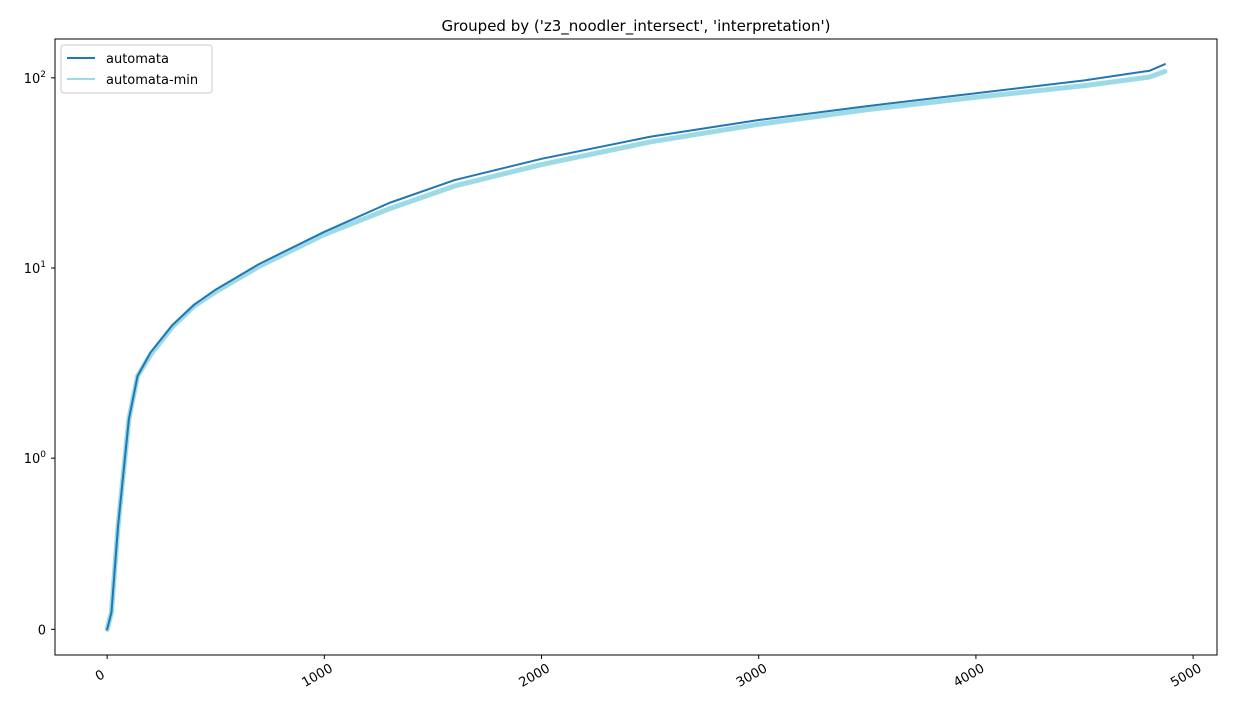 The image size is (1237, 715). I want to click on y-tick-label: 100, so click(35, 458).